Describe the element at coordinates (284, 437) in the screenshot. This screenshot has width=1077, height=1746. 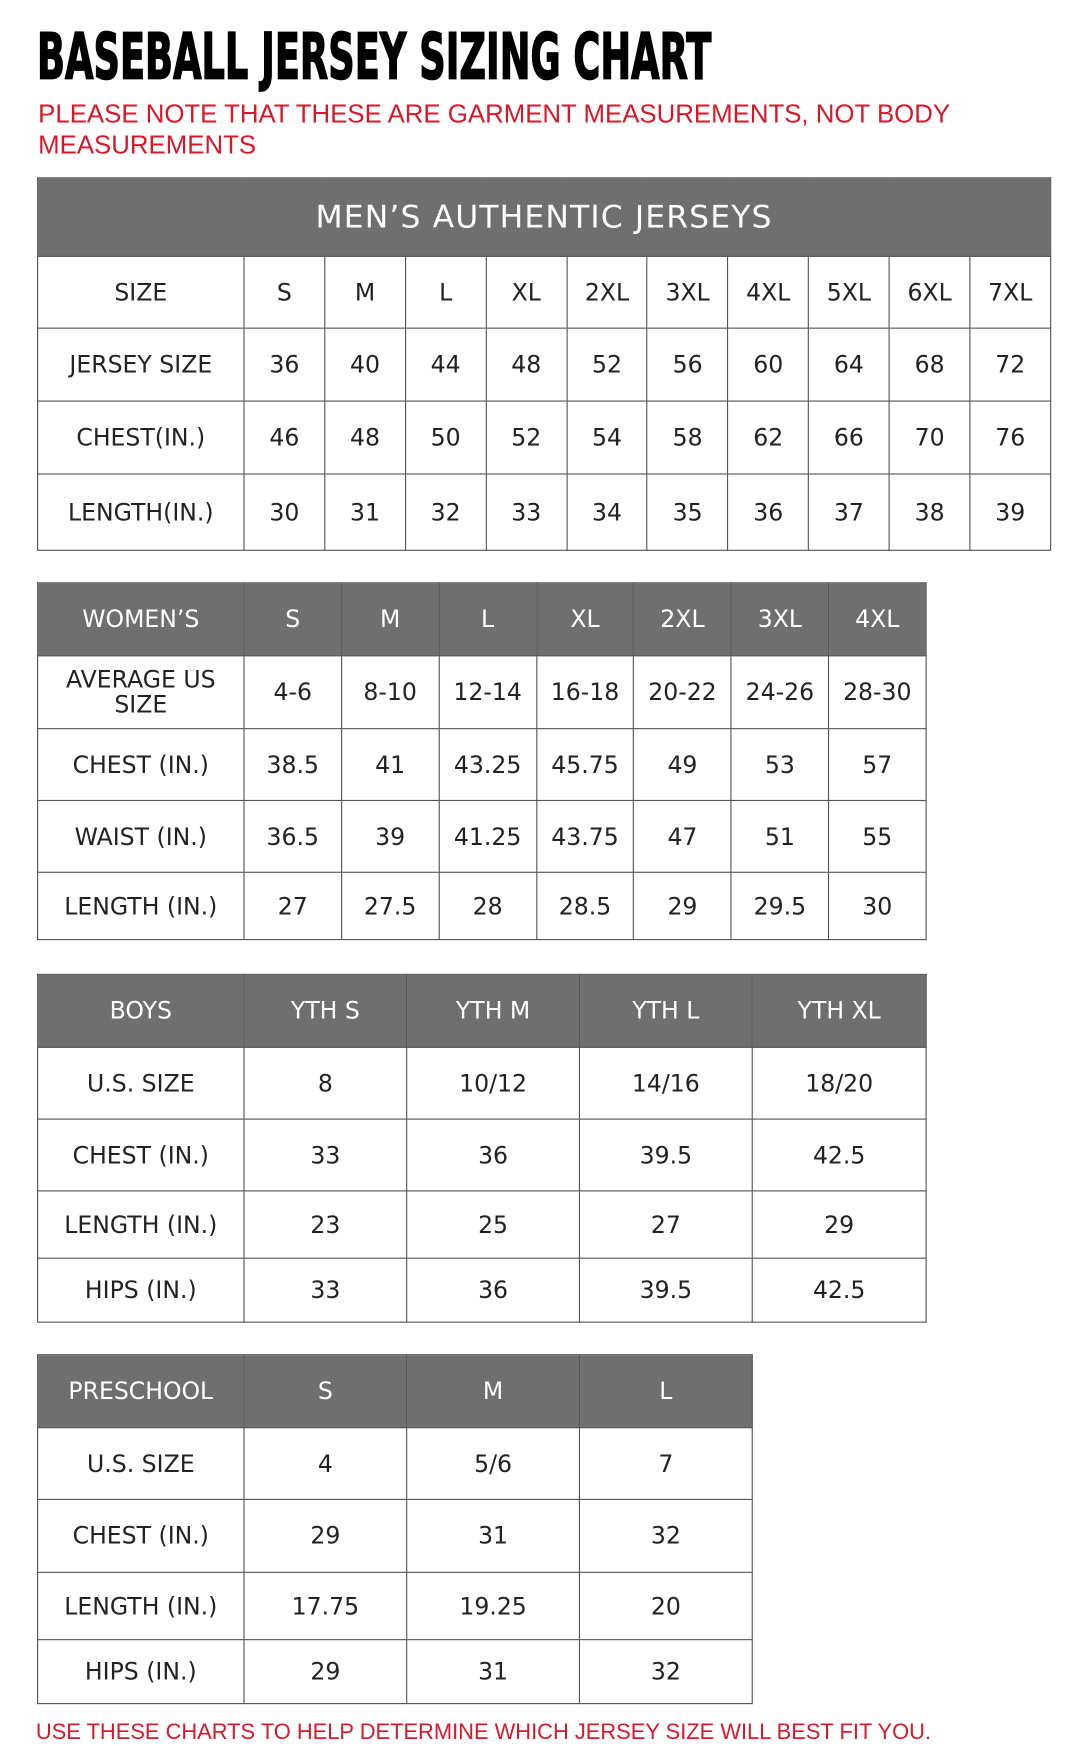
I see `table-cell: 46` at that location.